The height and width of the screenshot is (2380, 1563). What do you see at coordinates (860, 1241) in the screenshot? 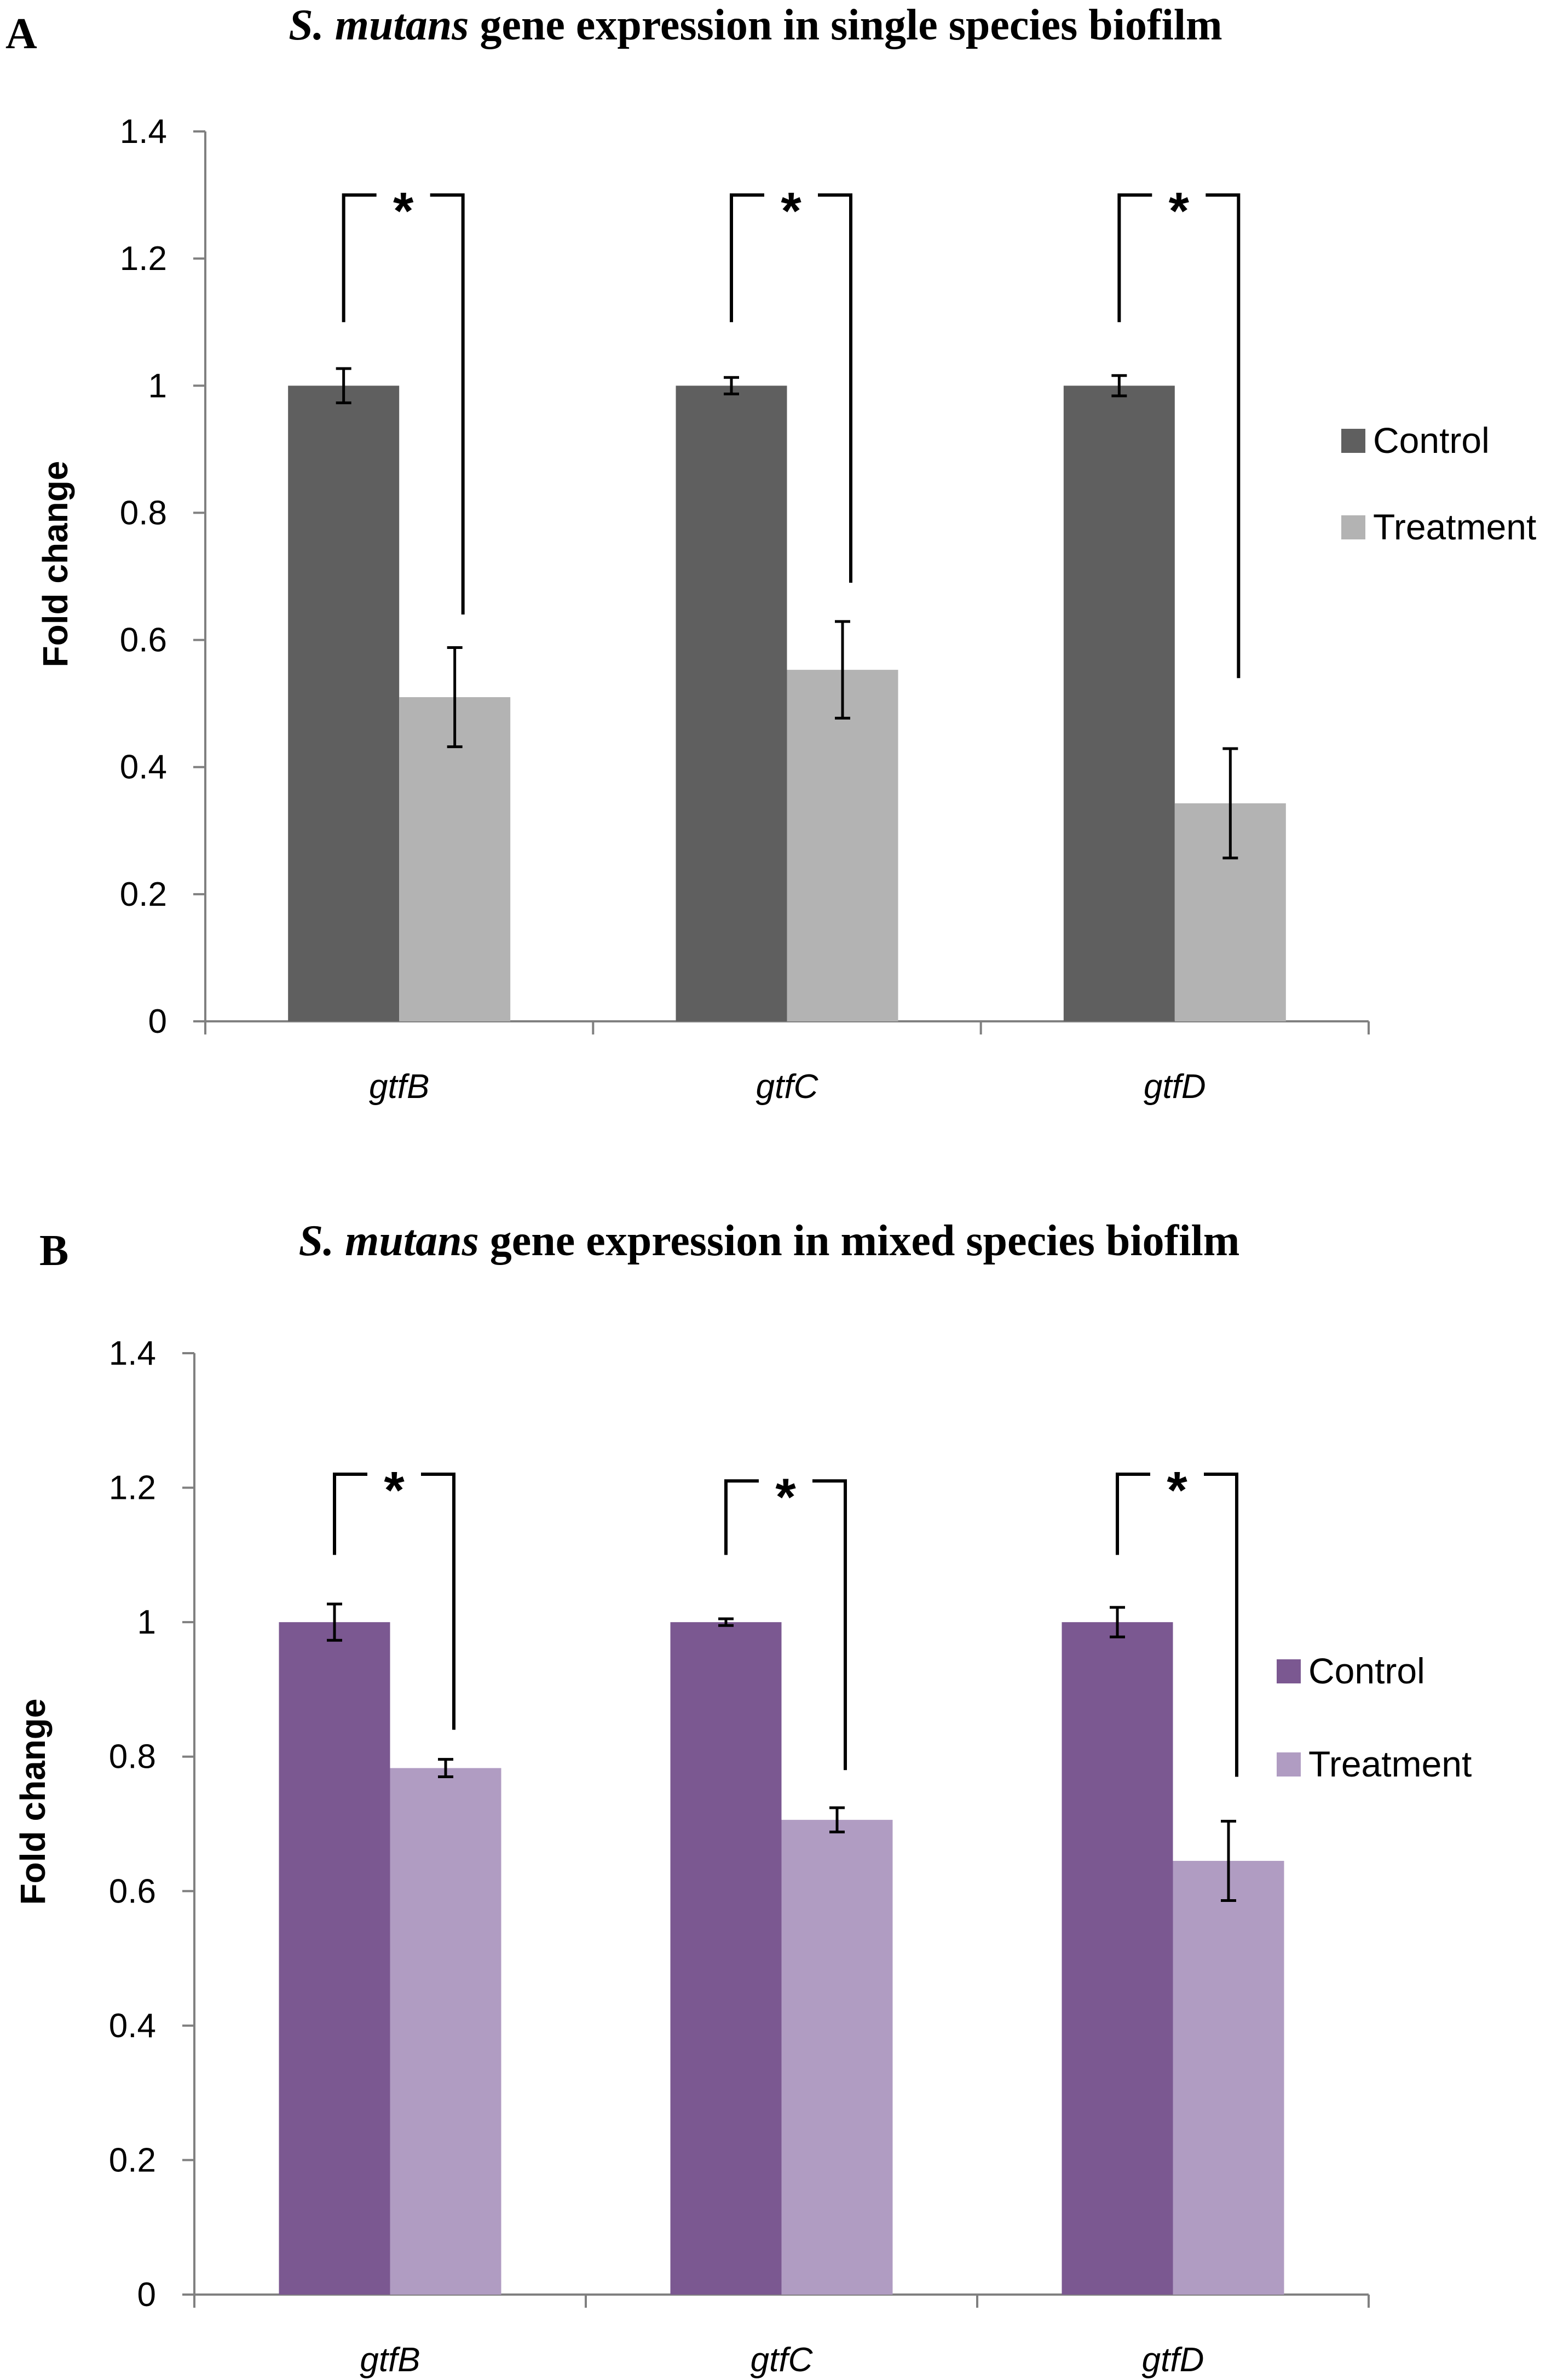
I see `title-rest: gene expression in mixed species biofilm` at bounding box center [860, 1241].